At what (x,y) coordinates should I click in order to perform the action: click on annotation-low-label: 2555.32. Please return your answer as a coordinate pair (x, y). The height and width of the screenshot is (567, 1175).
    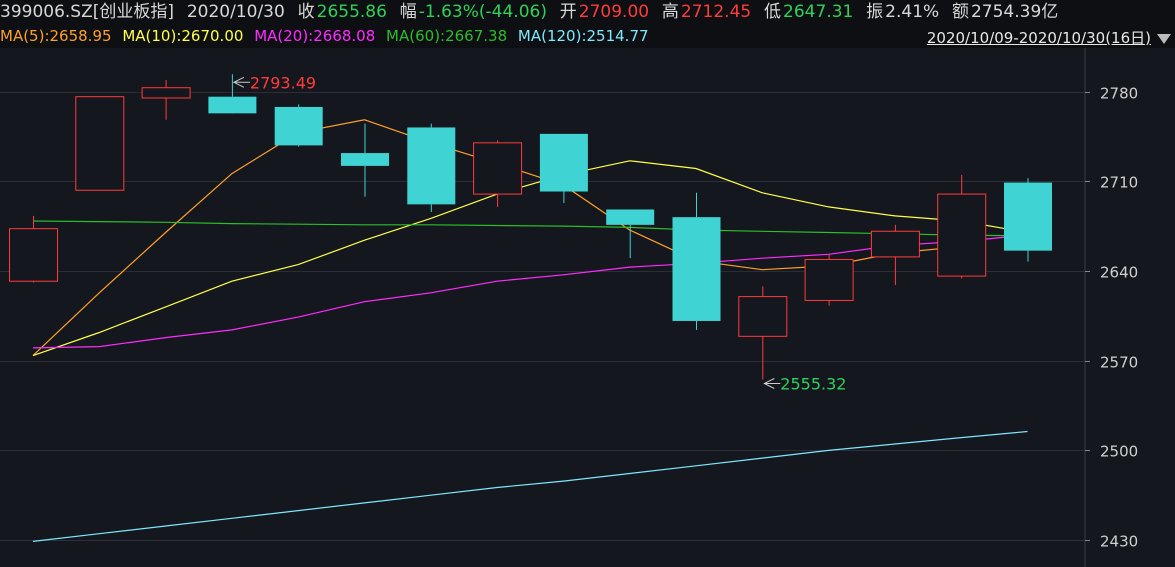
    Looking at the image, I should click on (813, 383).